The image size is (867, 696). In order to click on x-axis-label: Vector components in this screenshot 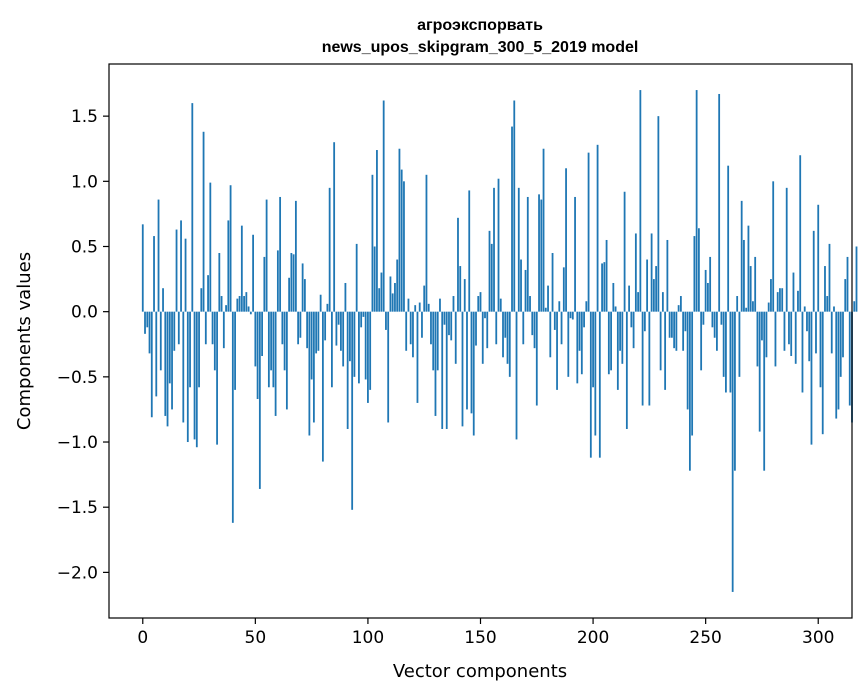, I will do `click(480, 671)`.